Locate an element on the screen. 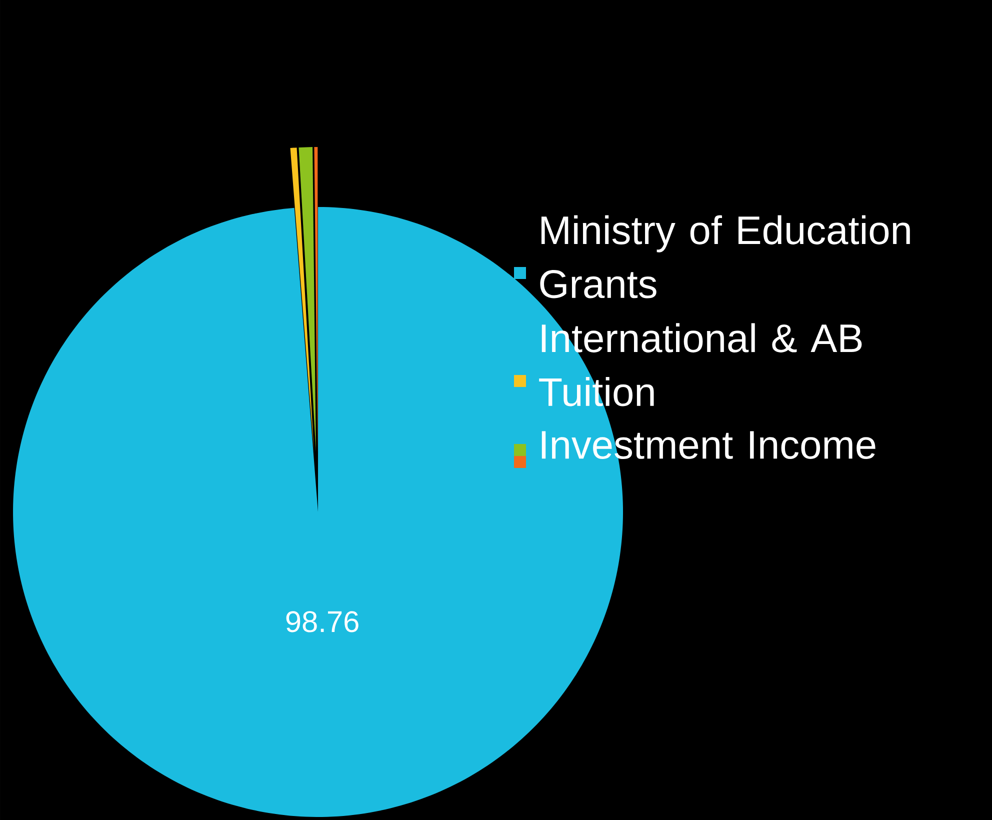 This screenshot has height=820, width=992. legend-label: Ministry of Education Grants is located at coordinates (725, 256).